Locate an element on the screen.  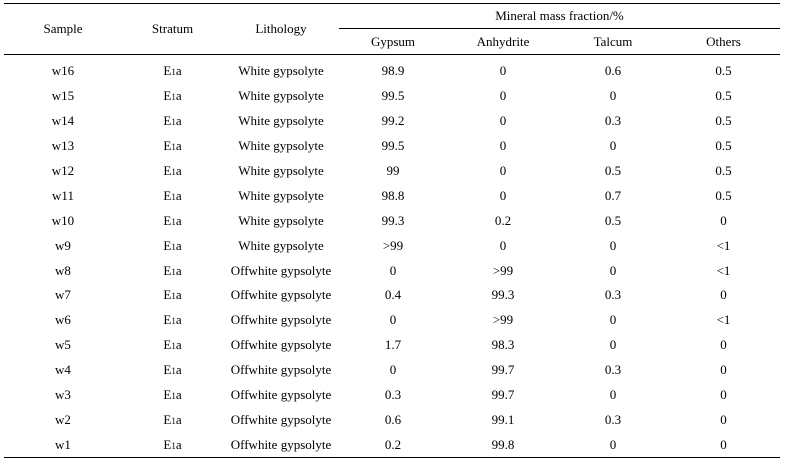
header-stratum: Stratum is located at coordinates (172, 29).